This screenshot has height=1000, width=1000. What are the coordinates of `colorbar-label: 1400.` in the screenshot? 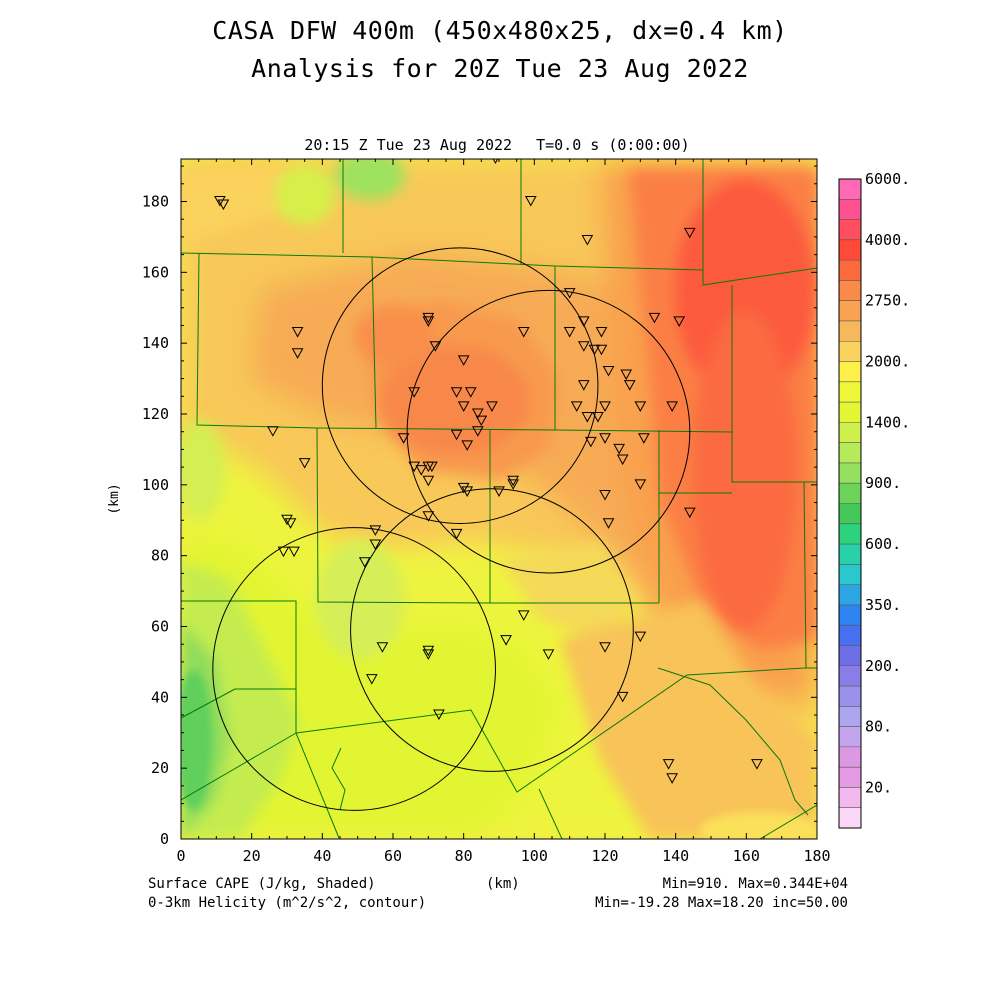 It's located at (887, 422).